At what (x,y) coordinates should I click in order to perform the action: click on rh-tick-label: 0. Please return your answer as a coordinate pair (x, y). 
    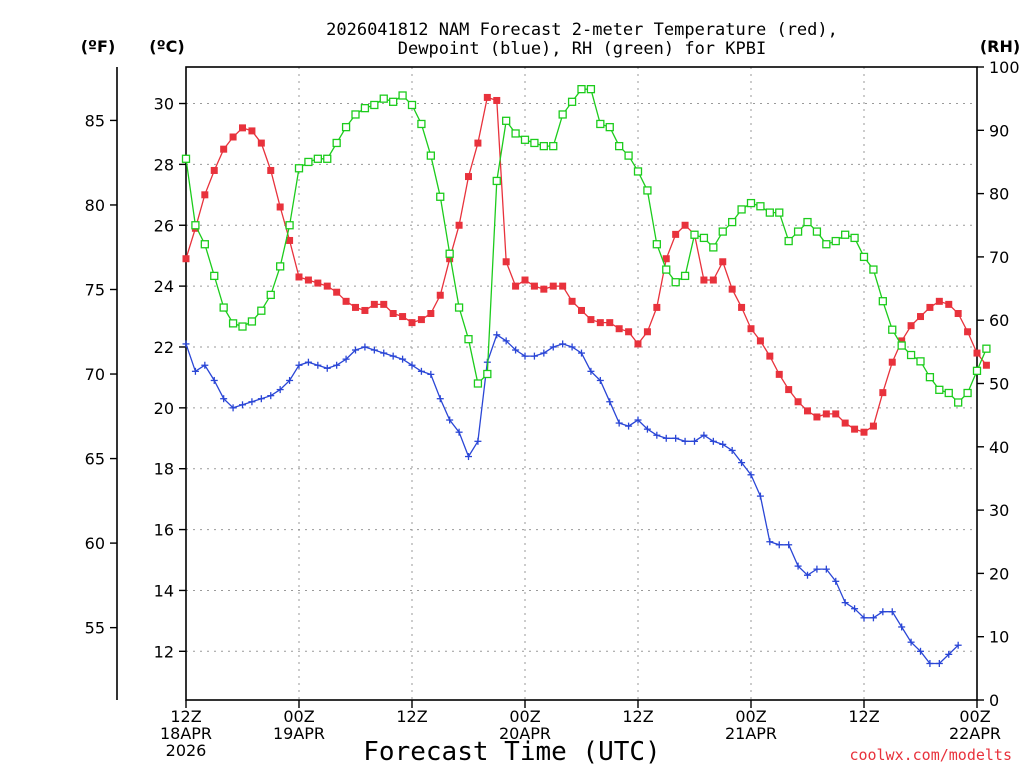
    Looking at the image, I should click on (994, 700).